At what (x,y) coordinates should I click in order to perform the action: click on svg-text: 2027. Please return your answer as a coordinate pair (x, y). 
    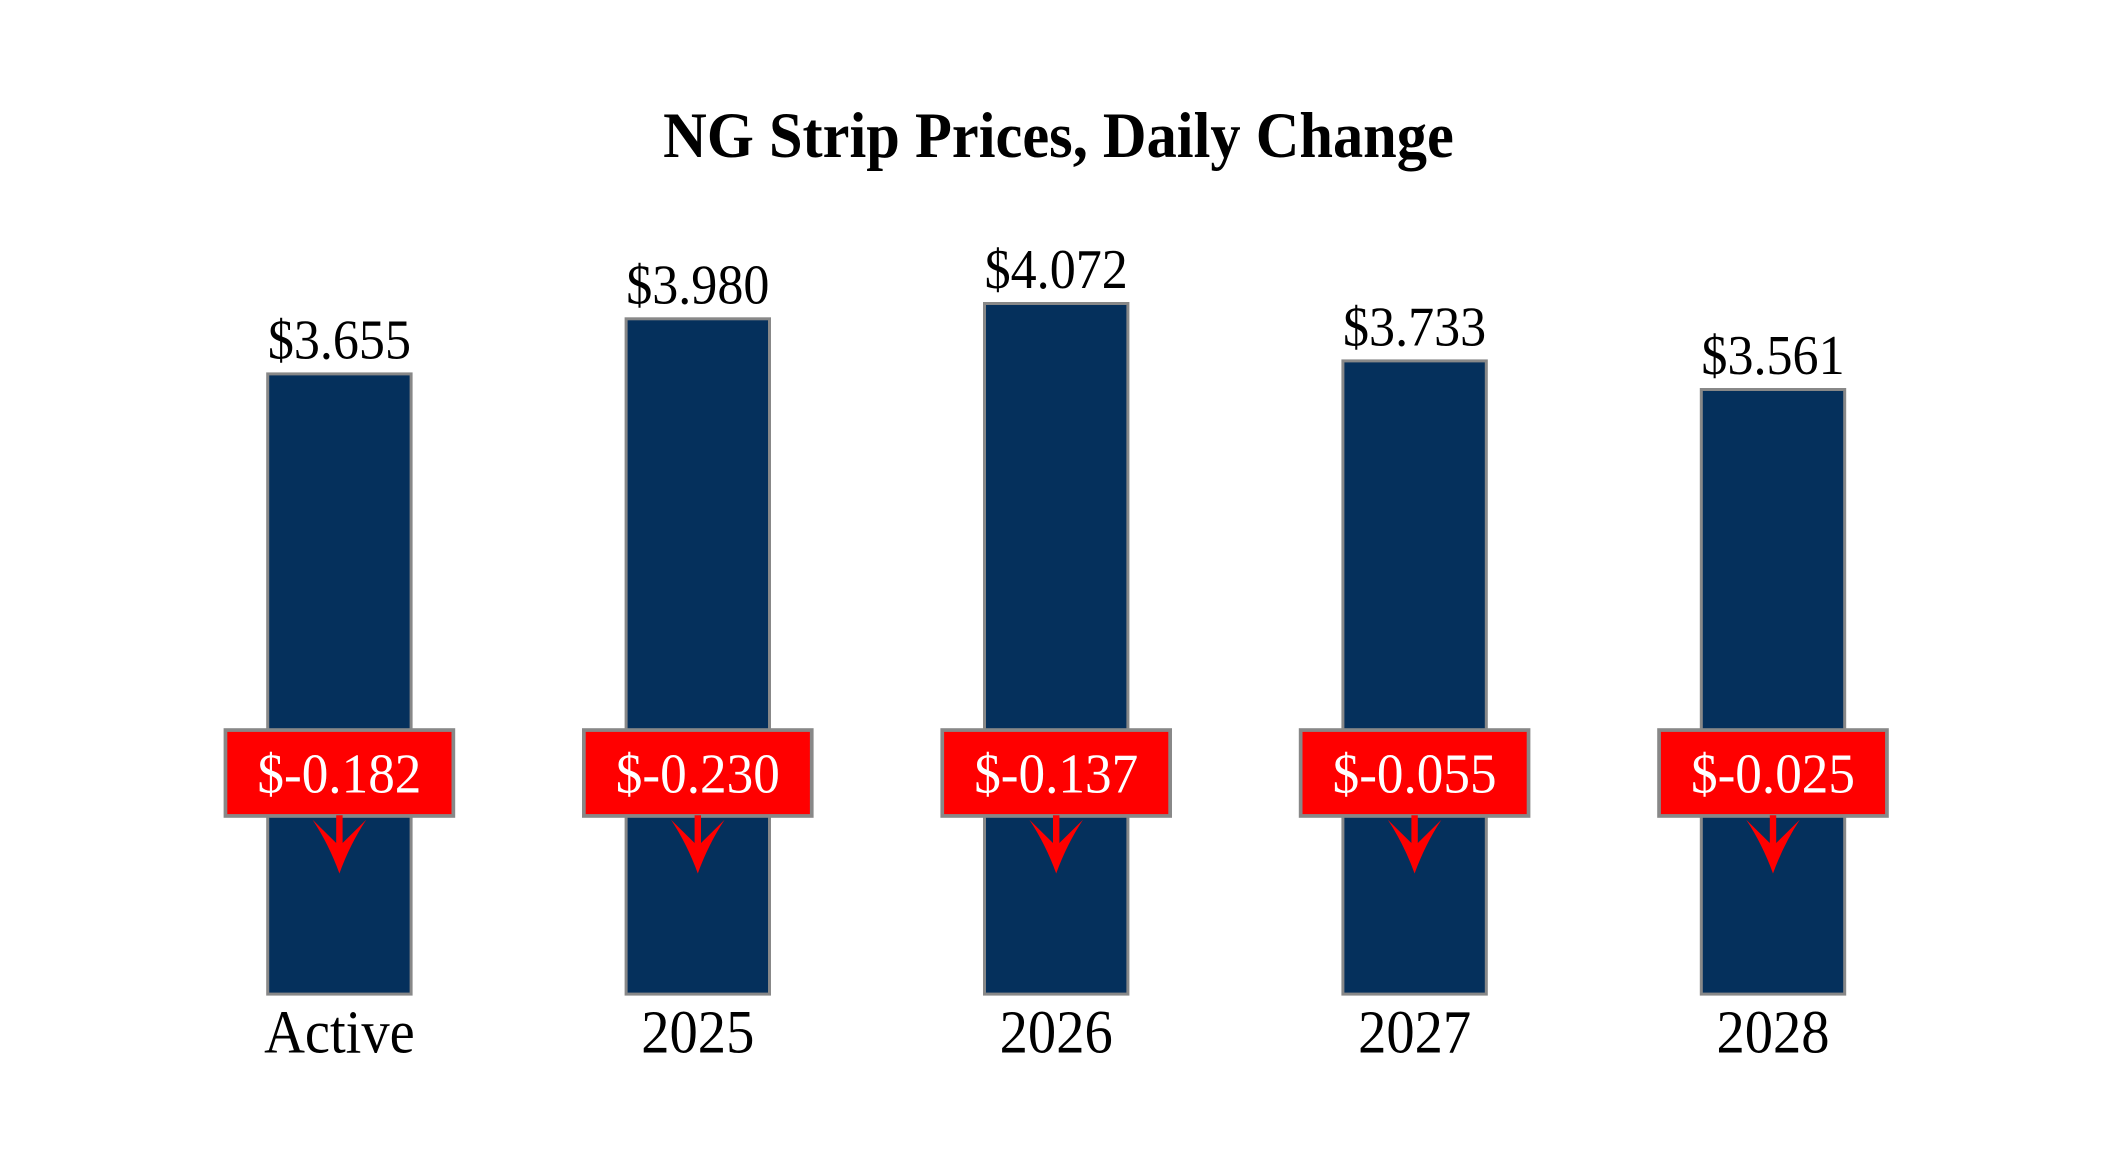
    Looking at the image, I should click on (1414, 1032).